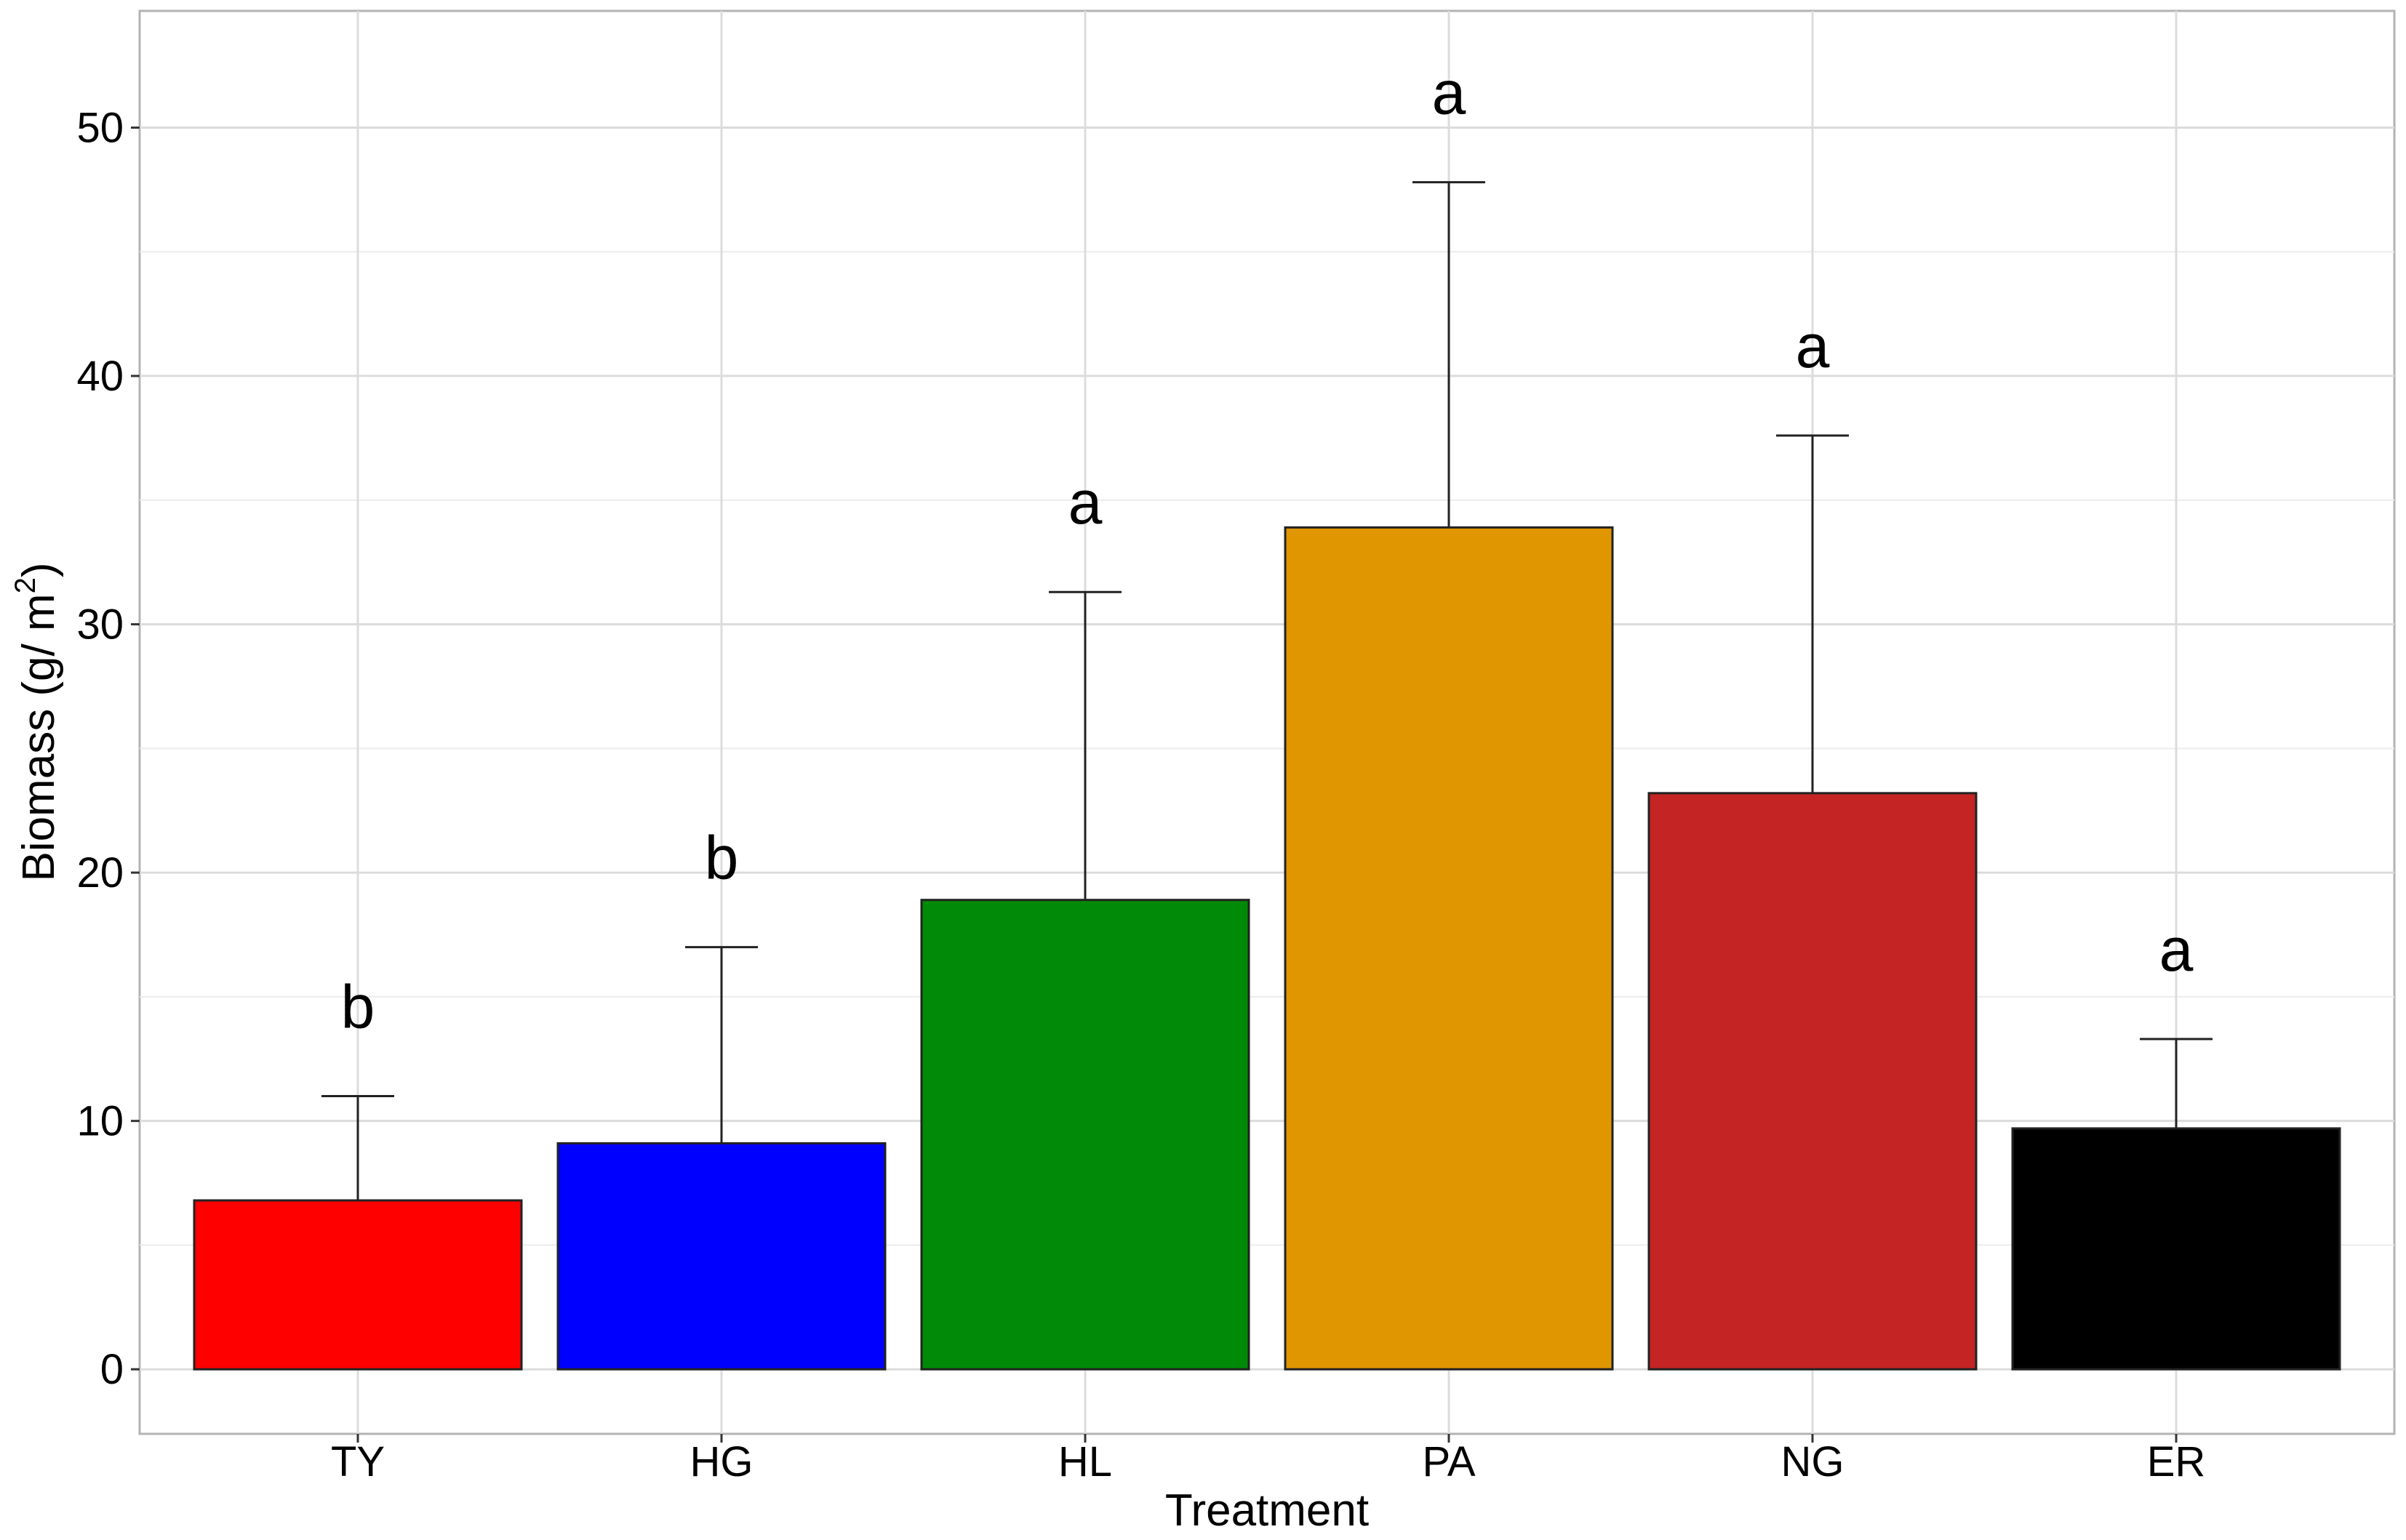 Image resolution: width=2406 pixels, height=1540 pixels. I want to click on x-tick-label: PA, so click(1448, 1461).